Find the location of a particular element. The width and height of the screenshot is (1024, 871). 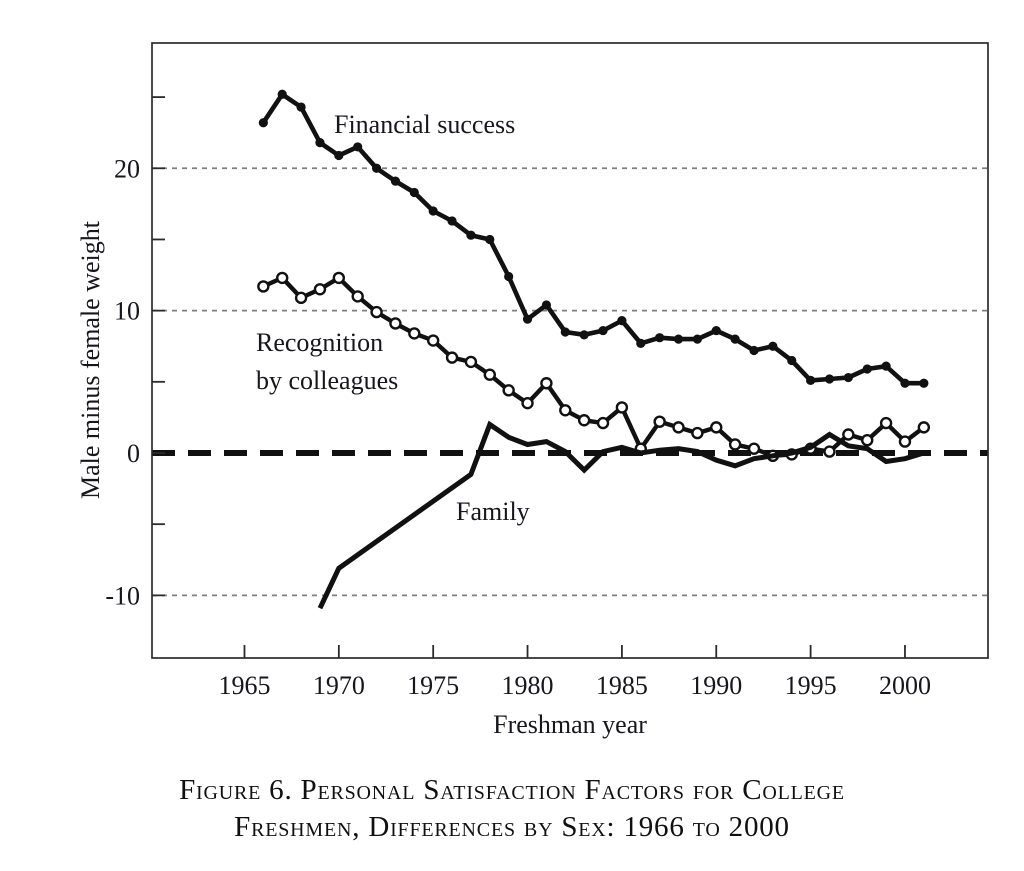

y-axis-title: Male minus female weight is located at coordinates (90, 360).